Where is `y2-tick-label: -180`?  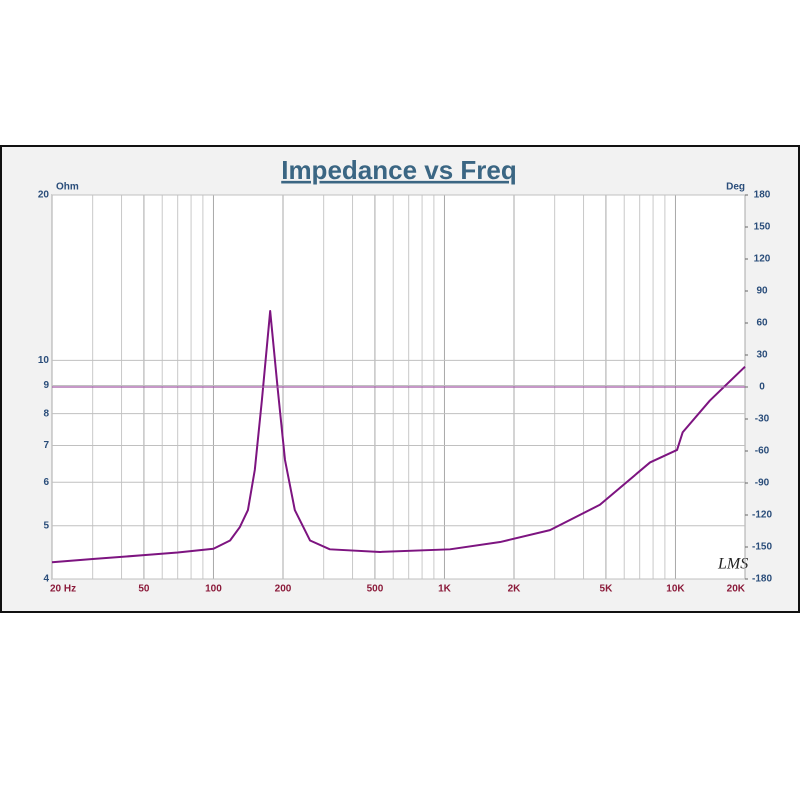
y2-tick-label: -180 is located at coordinates (762, 579).